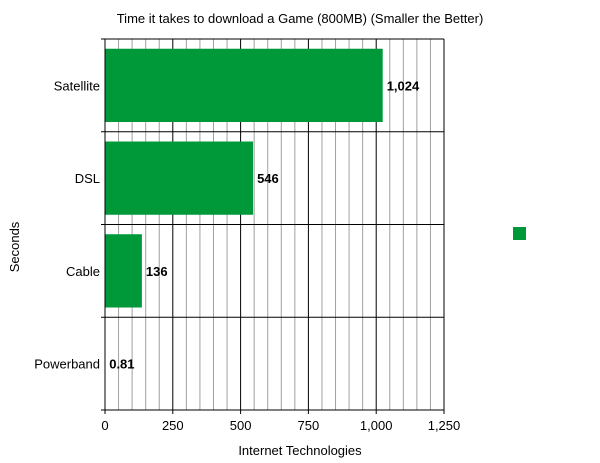 The height and width of the screenshot is (463, 600). What do you see at coordinates (77, 85) in the screenshot?
I see `category-label: Satellite` at bounding box center [77, 85].